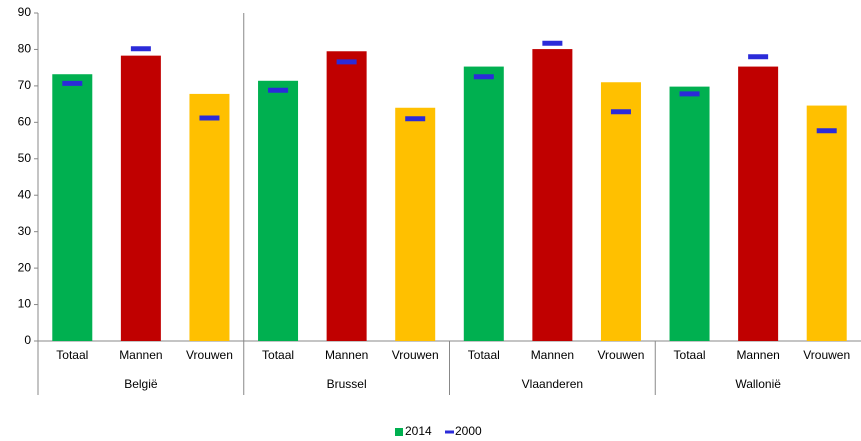  I want to click on group-label: Brussel, so click(347, 384).